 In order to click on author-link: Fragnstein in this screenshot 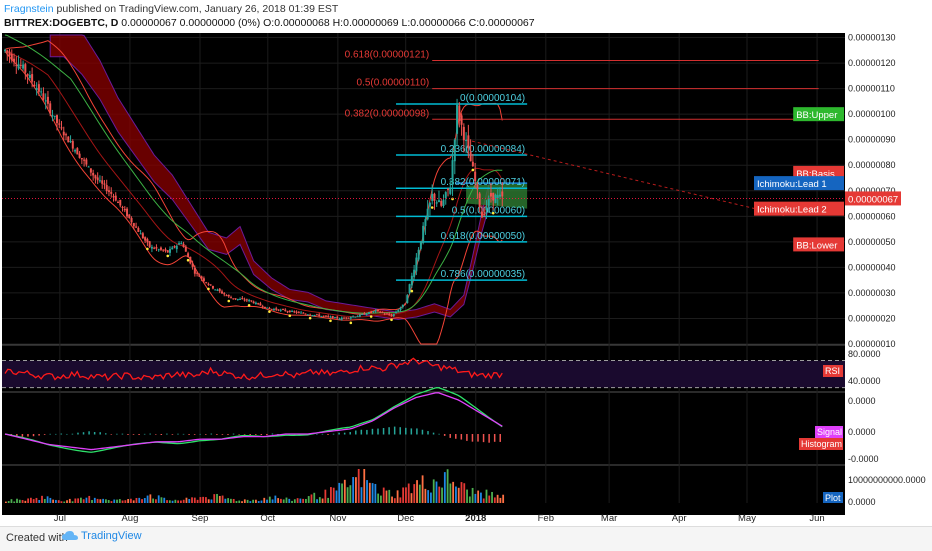, I will do `click(29, 9)`.